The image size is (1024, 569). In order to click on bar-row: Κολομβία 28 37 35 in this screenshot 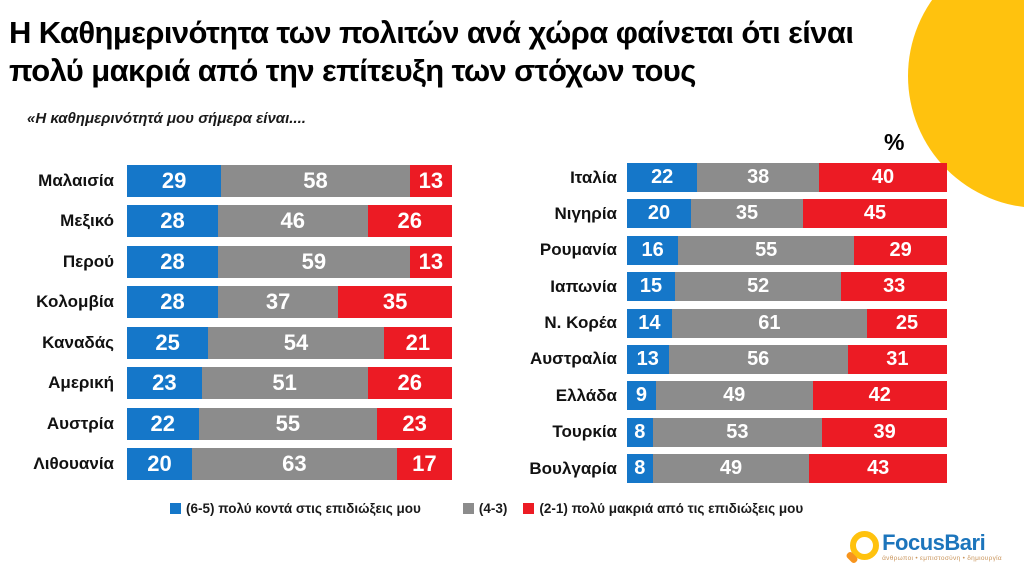, I will do `click(226, 302)`.